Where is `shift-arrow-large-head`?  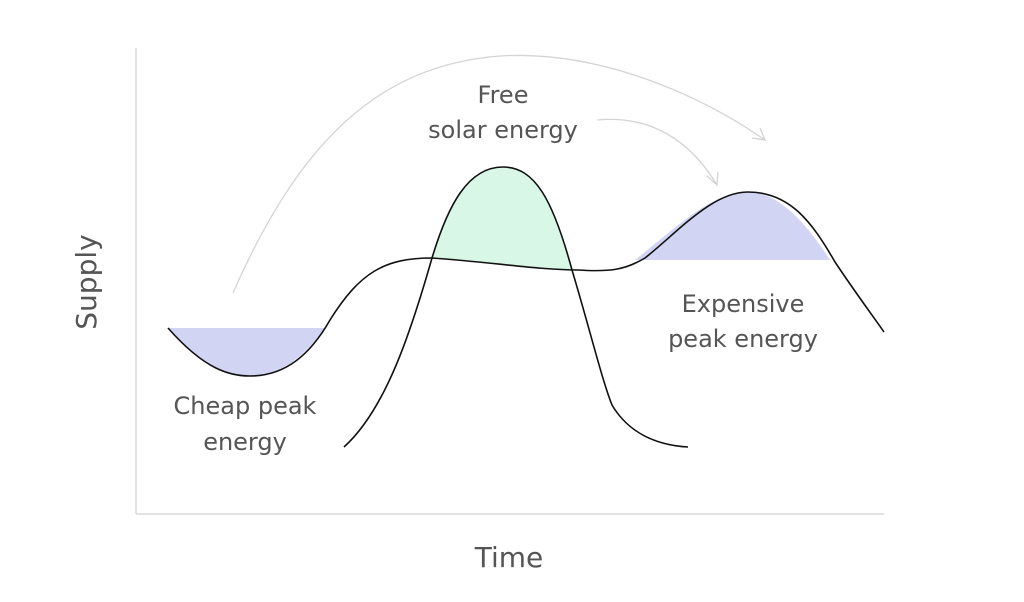 shift-arrow-large-head is located at coordinates (759, 134).